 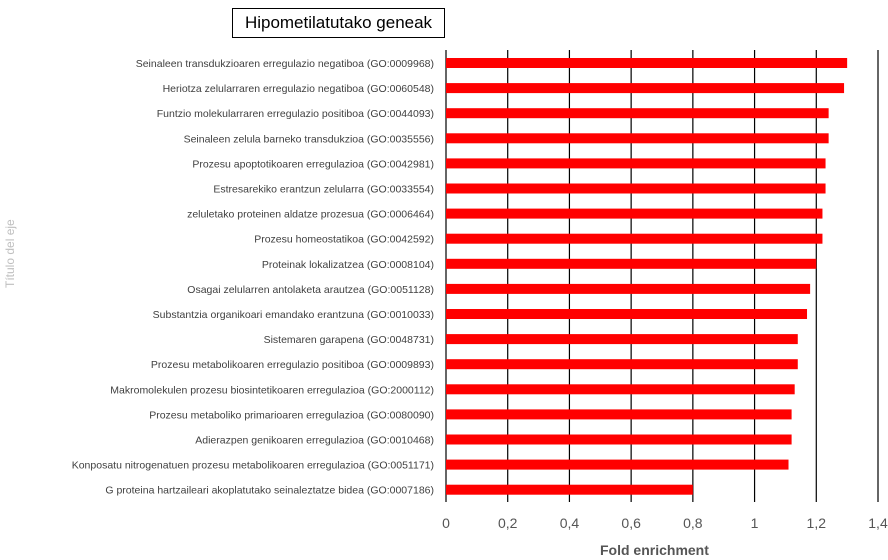 What do you see at coordinates (570, 523) in the screenshot?
I see `x-tick-label: 0,4` at bounding box center [570, 523].